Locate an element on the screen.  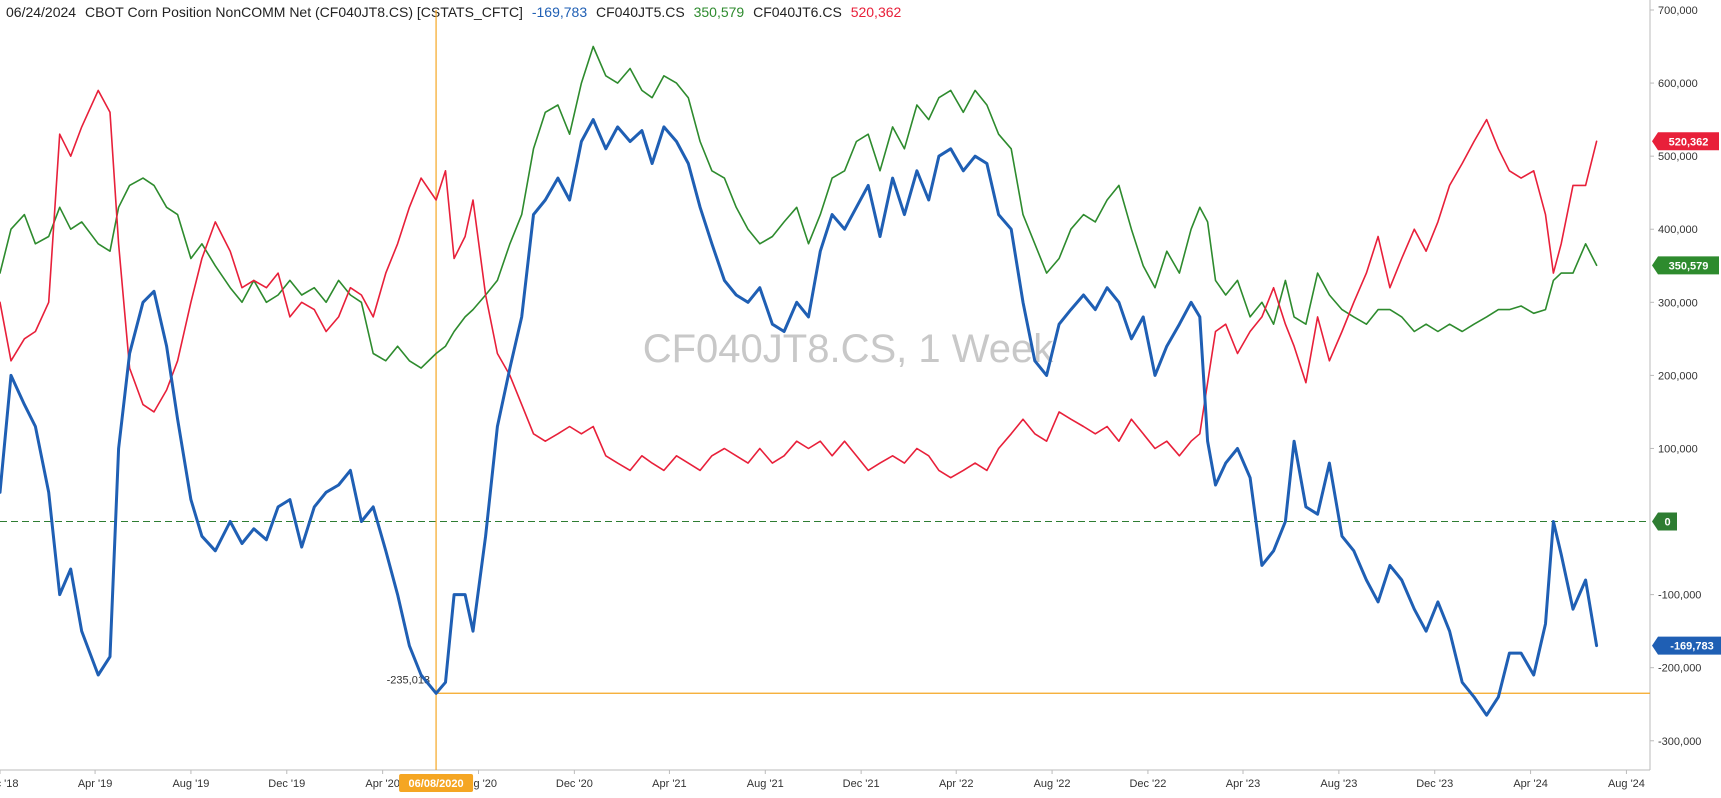
value-badge-zero-bg is located at coordinates (1664, 521).